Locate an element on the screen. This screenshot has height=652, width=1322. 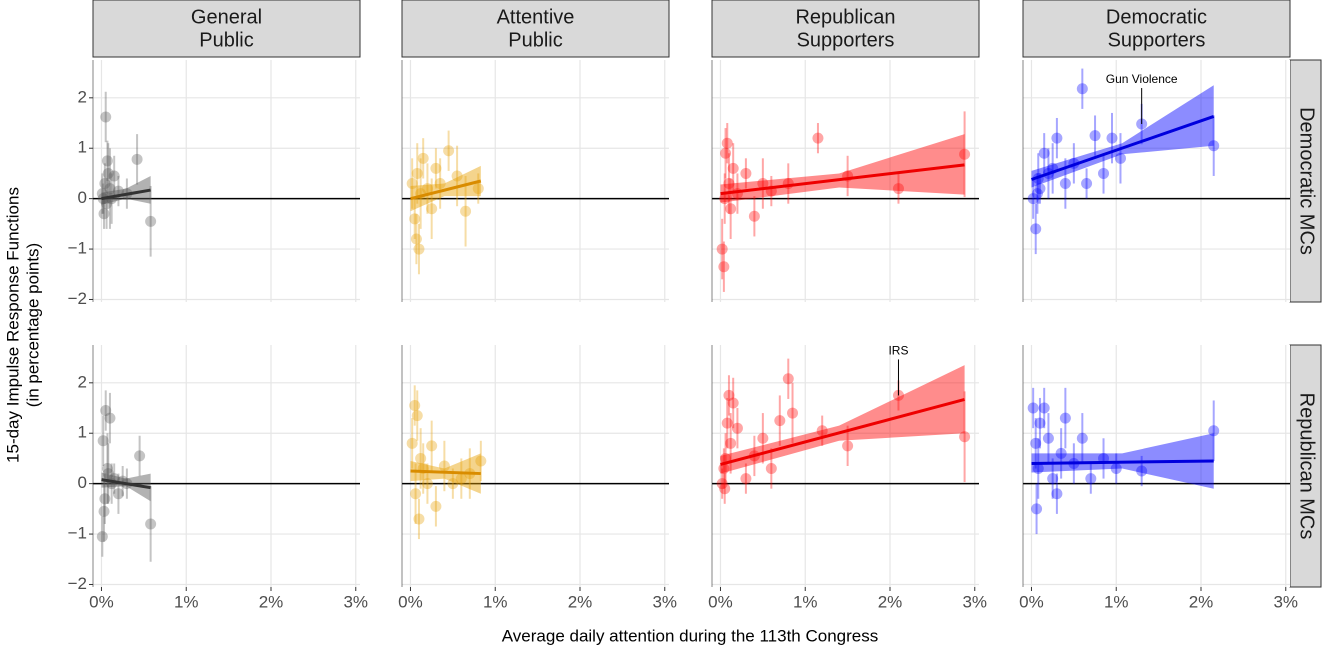
column-strip-label: General is located at coordinates (226, 17).